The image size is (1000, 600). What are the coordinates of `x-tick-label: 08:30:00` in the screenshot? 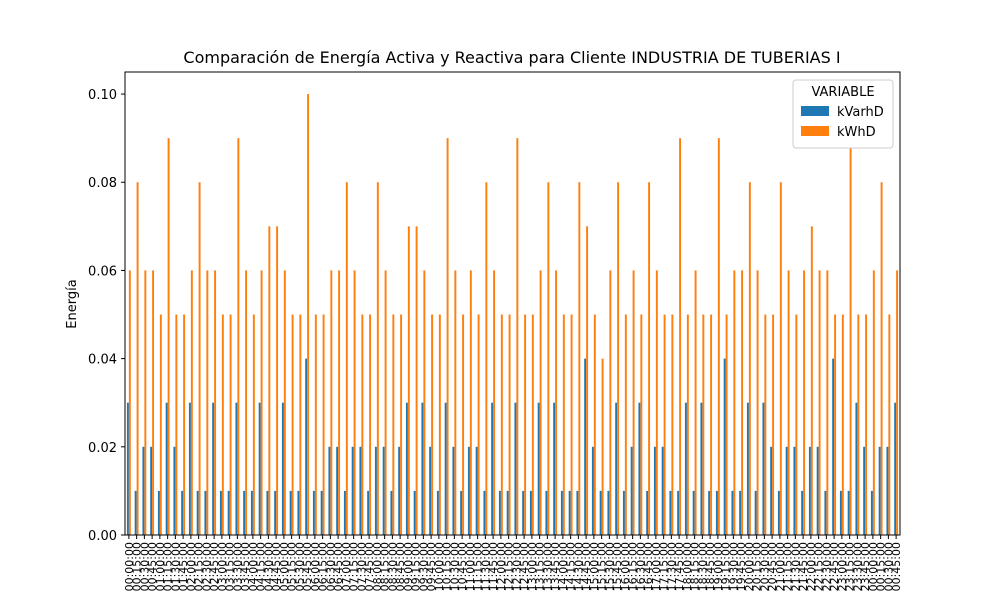 It's located at (392, 566).